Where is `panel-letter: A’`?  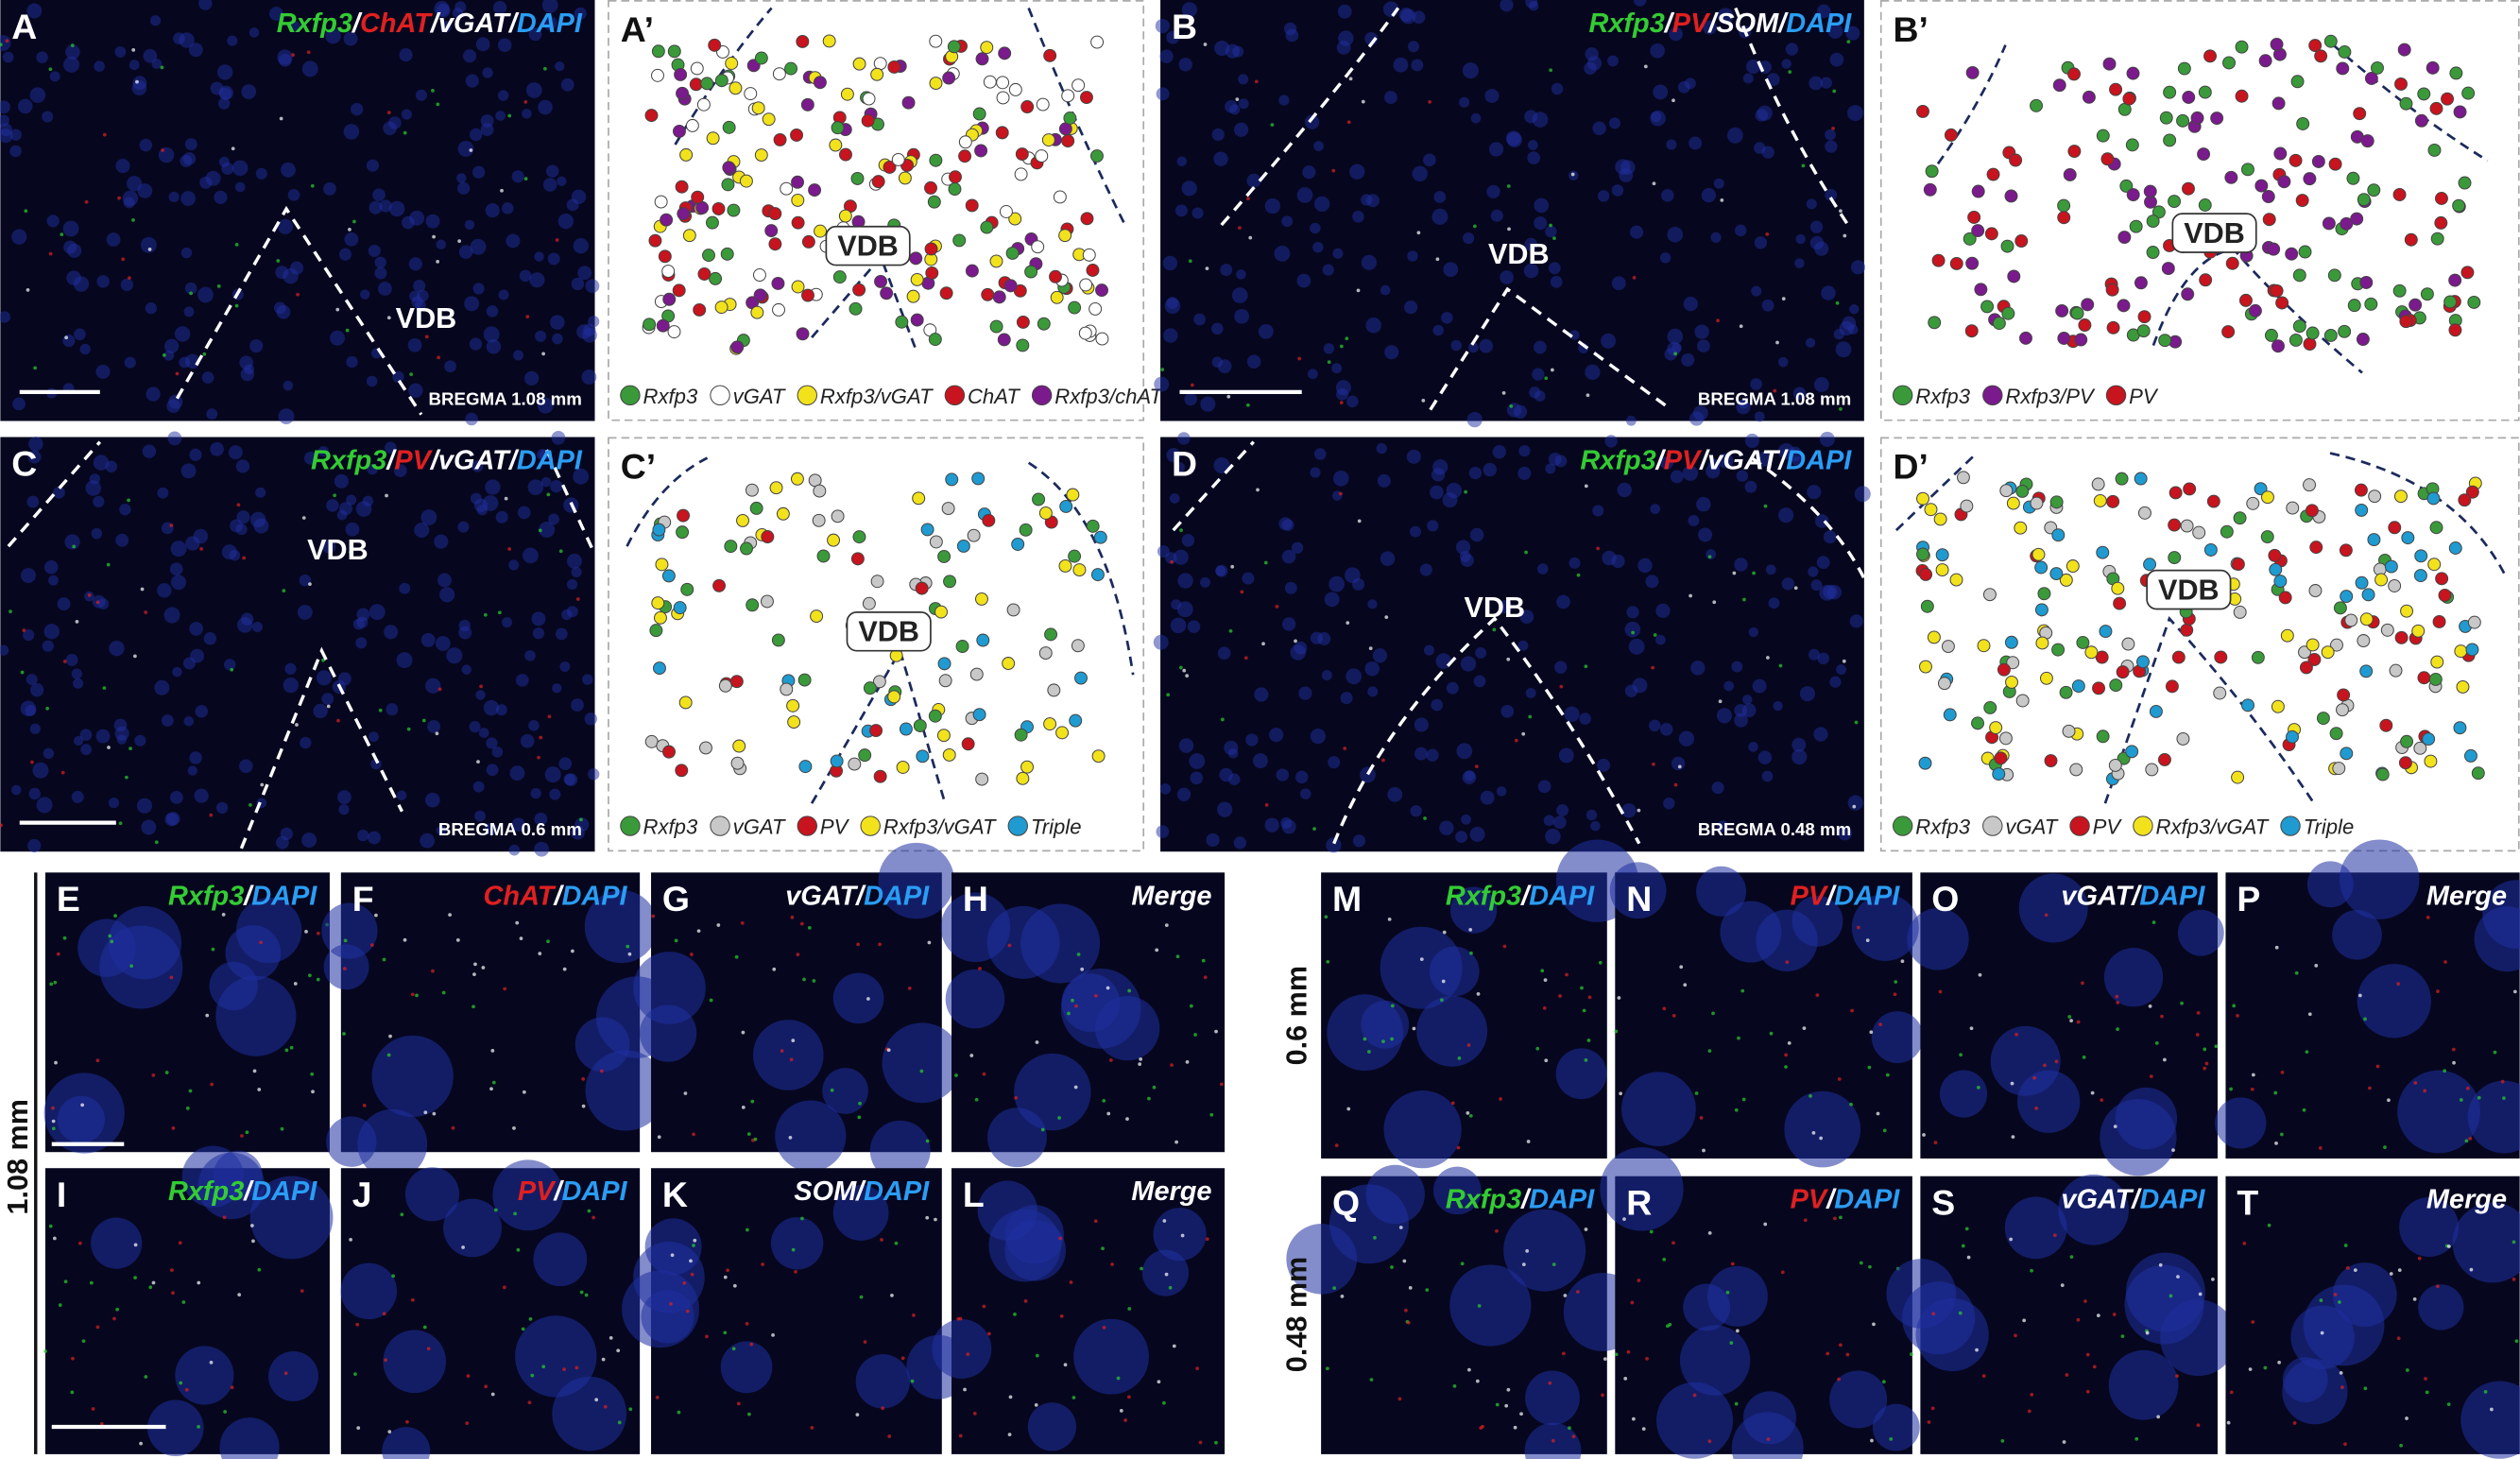
panel-letter: A’ is located at coordinates (637, 29).